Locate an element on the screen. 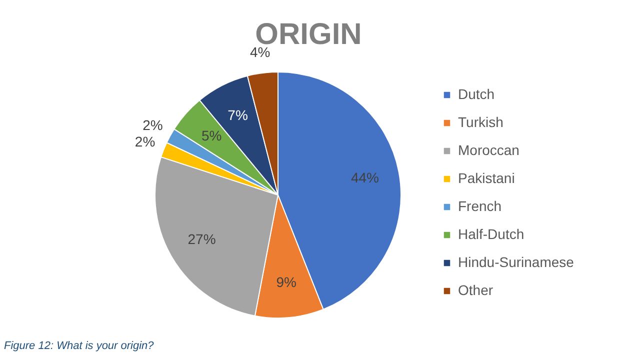 The image size is (617, 359). legend-label: Half-Dutch is located at coordinates (491, 234).